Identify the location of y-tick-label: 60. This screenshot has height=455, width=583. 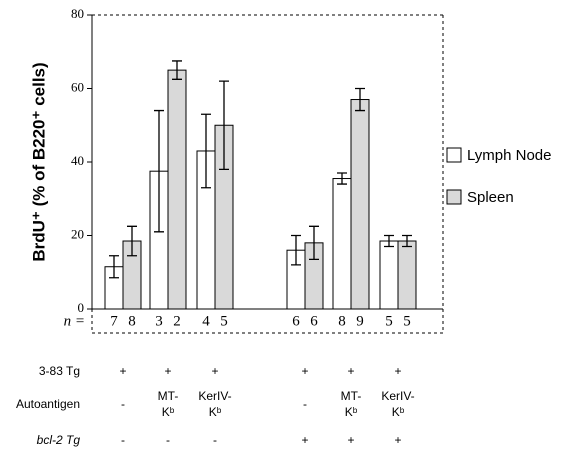
(77, 86).